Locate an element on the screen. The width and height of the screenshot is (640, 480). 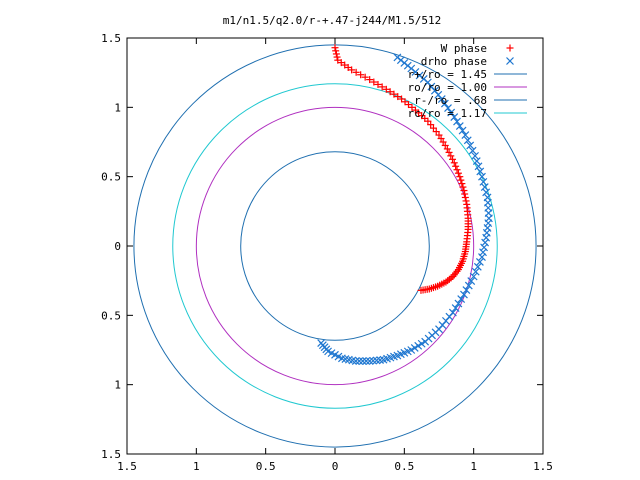
chart-title: m1/n1.5/q2.0/r-+.47-j244/M1.5/512 is located at coordinates (332, 20).